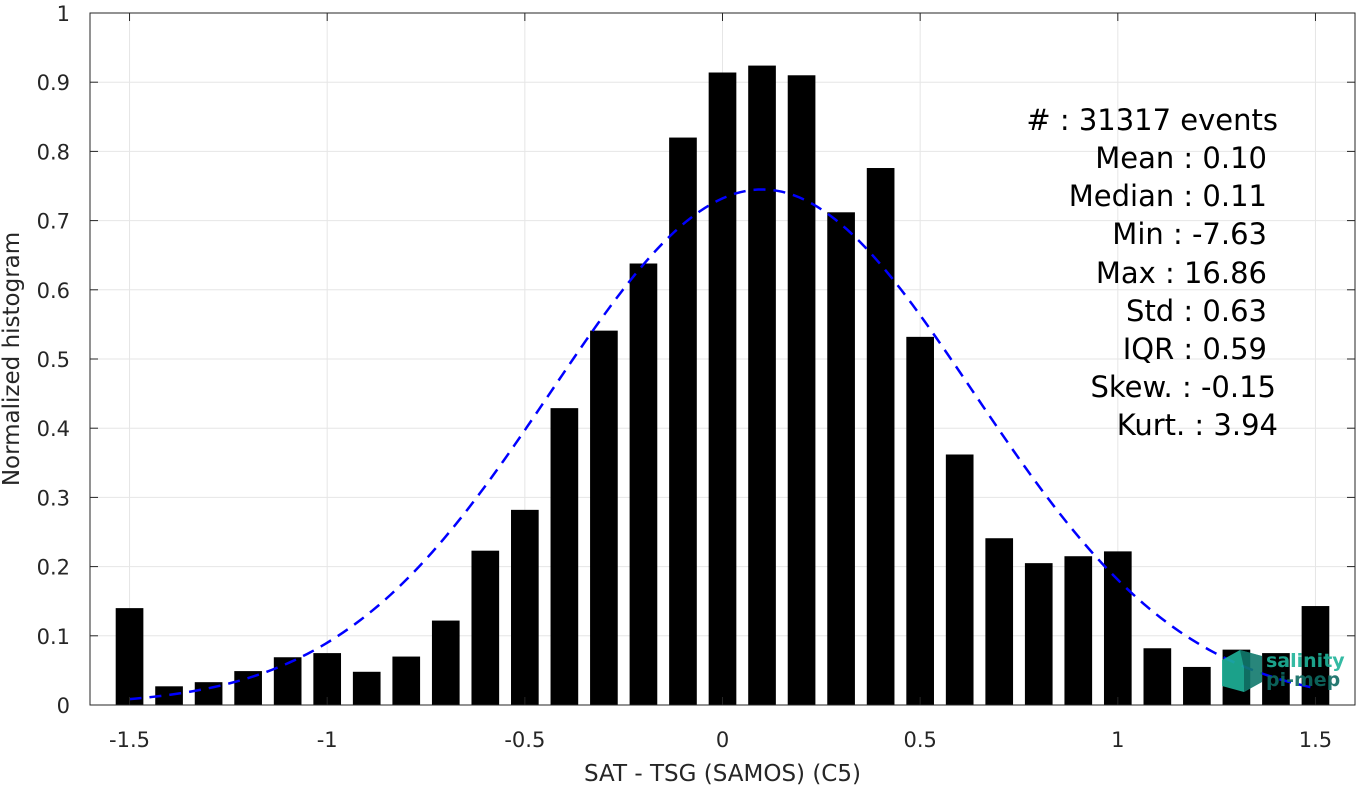 This screenshot has width=1367, height=785. What do you see at coordinates (63, 14) in the screenshot?
I see `y-tick-label: 1` at bounding box center [63, 14].